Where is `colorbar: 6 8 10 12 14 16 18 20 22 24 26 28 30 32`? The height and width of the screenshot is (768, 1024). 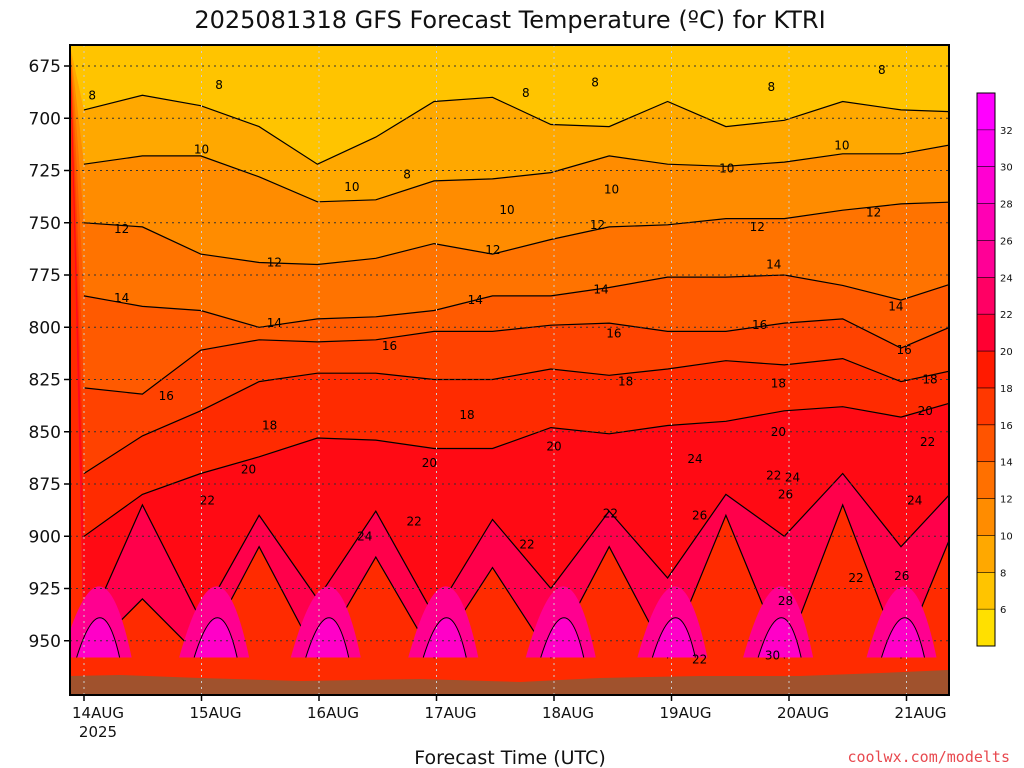 colorbar: 6 8 10 12 14 16 18 20 22 24 26 28 30 32 is located at coordinates (994, 369).